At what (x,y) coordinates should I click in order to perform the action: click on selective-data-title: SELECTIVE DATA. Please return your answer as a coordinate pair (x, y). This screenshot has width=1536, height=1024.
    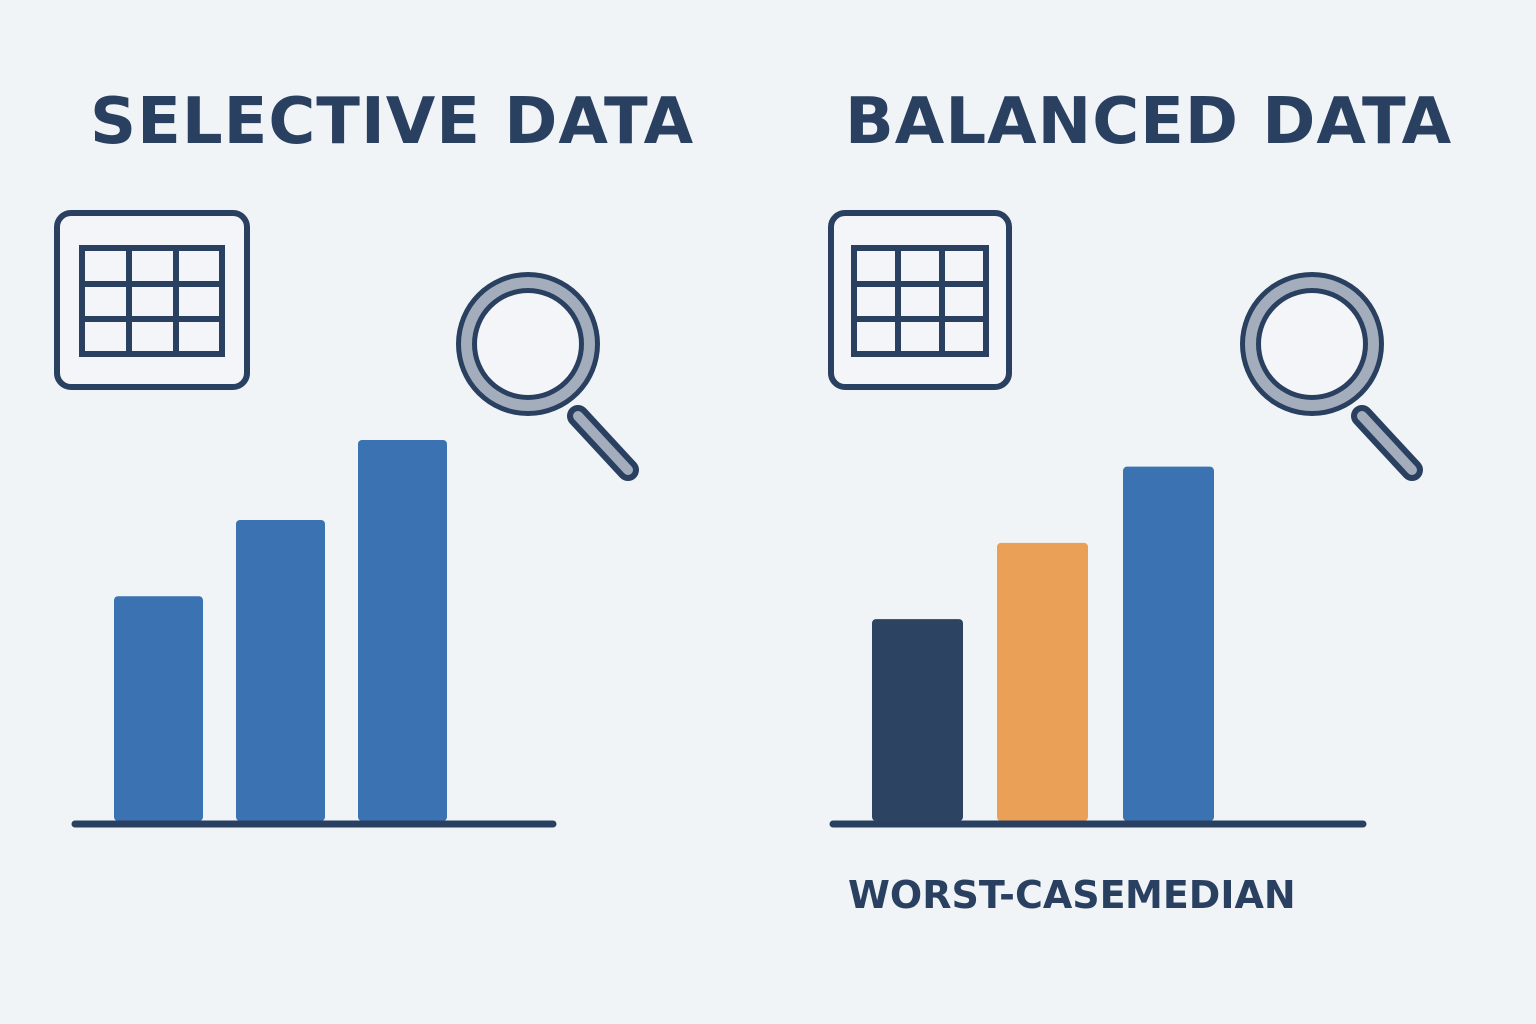
    Looking at the image, I should click on (392, 122).